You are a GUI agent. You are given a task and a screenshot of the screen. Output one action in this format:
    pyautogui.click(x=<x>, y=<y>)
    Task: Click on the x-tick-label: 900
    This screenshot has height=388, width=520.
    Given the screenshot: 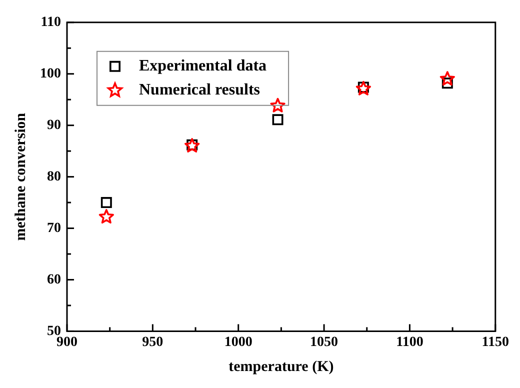 What is the action you would take?
    pyautogui.click(x=67, y=342)
    